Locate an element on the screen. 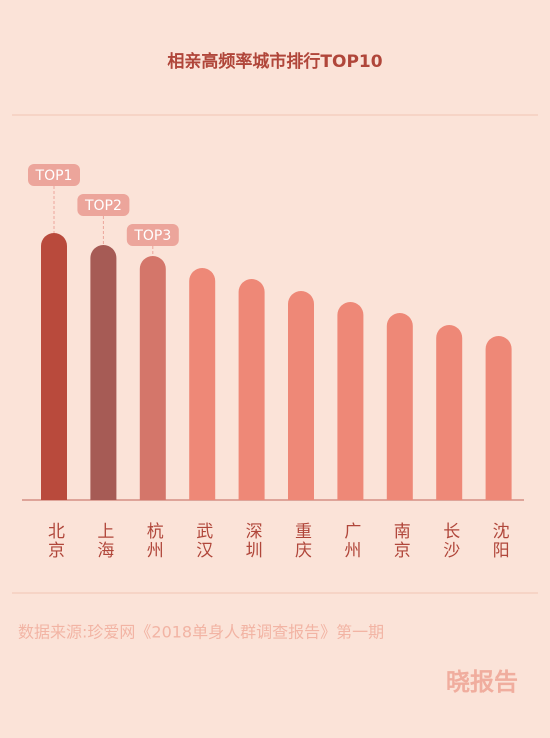 Image resolution: width=550 pixels, height=738 pixels. x-tick-label: 深圳 is located at coordinates (252, 541).